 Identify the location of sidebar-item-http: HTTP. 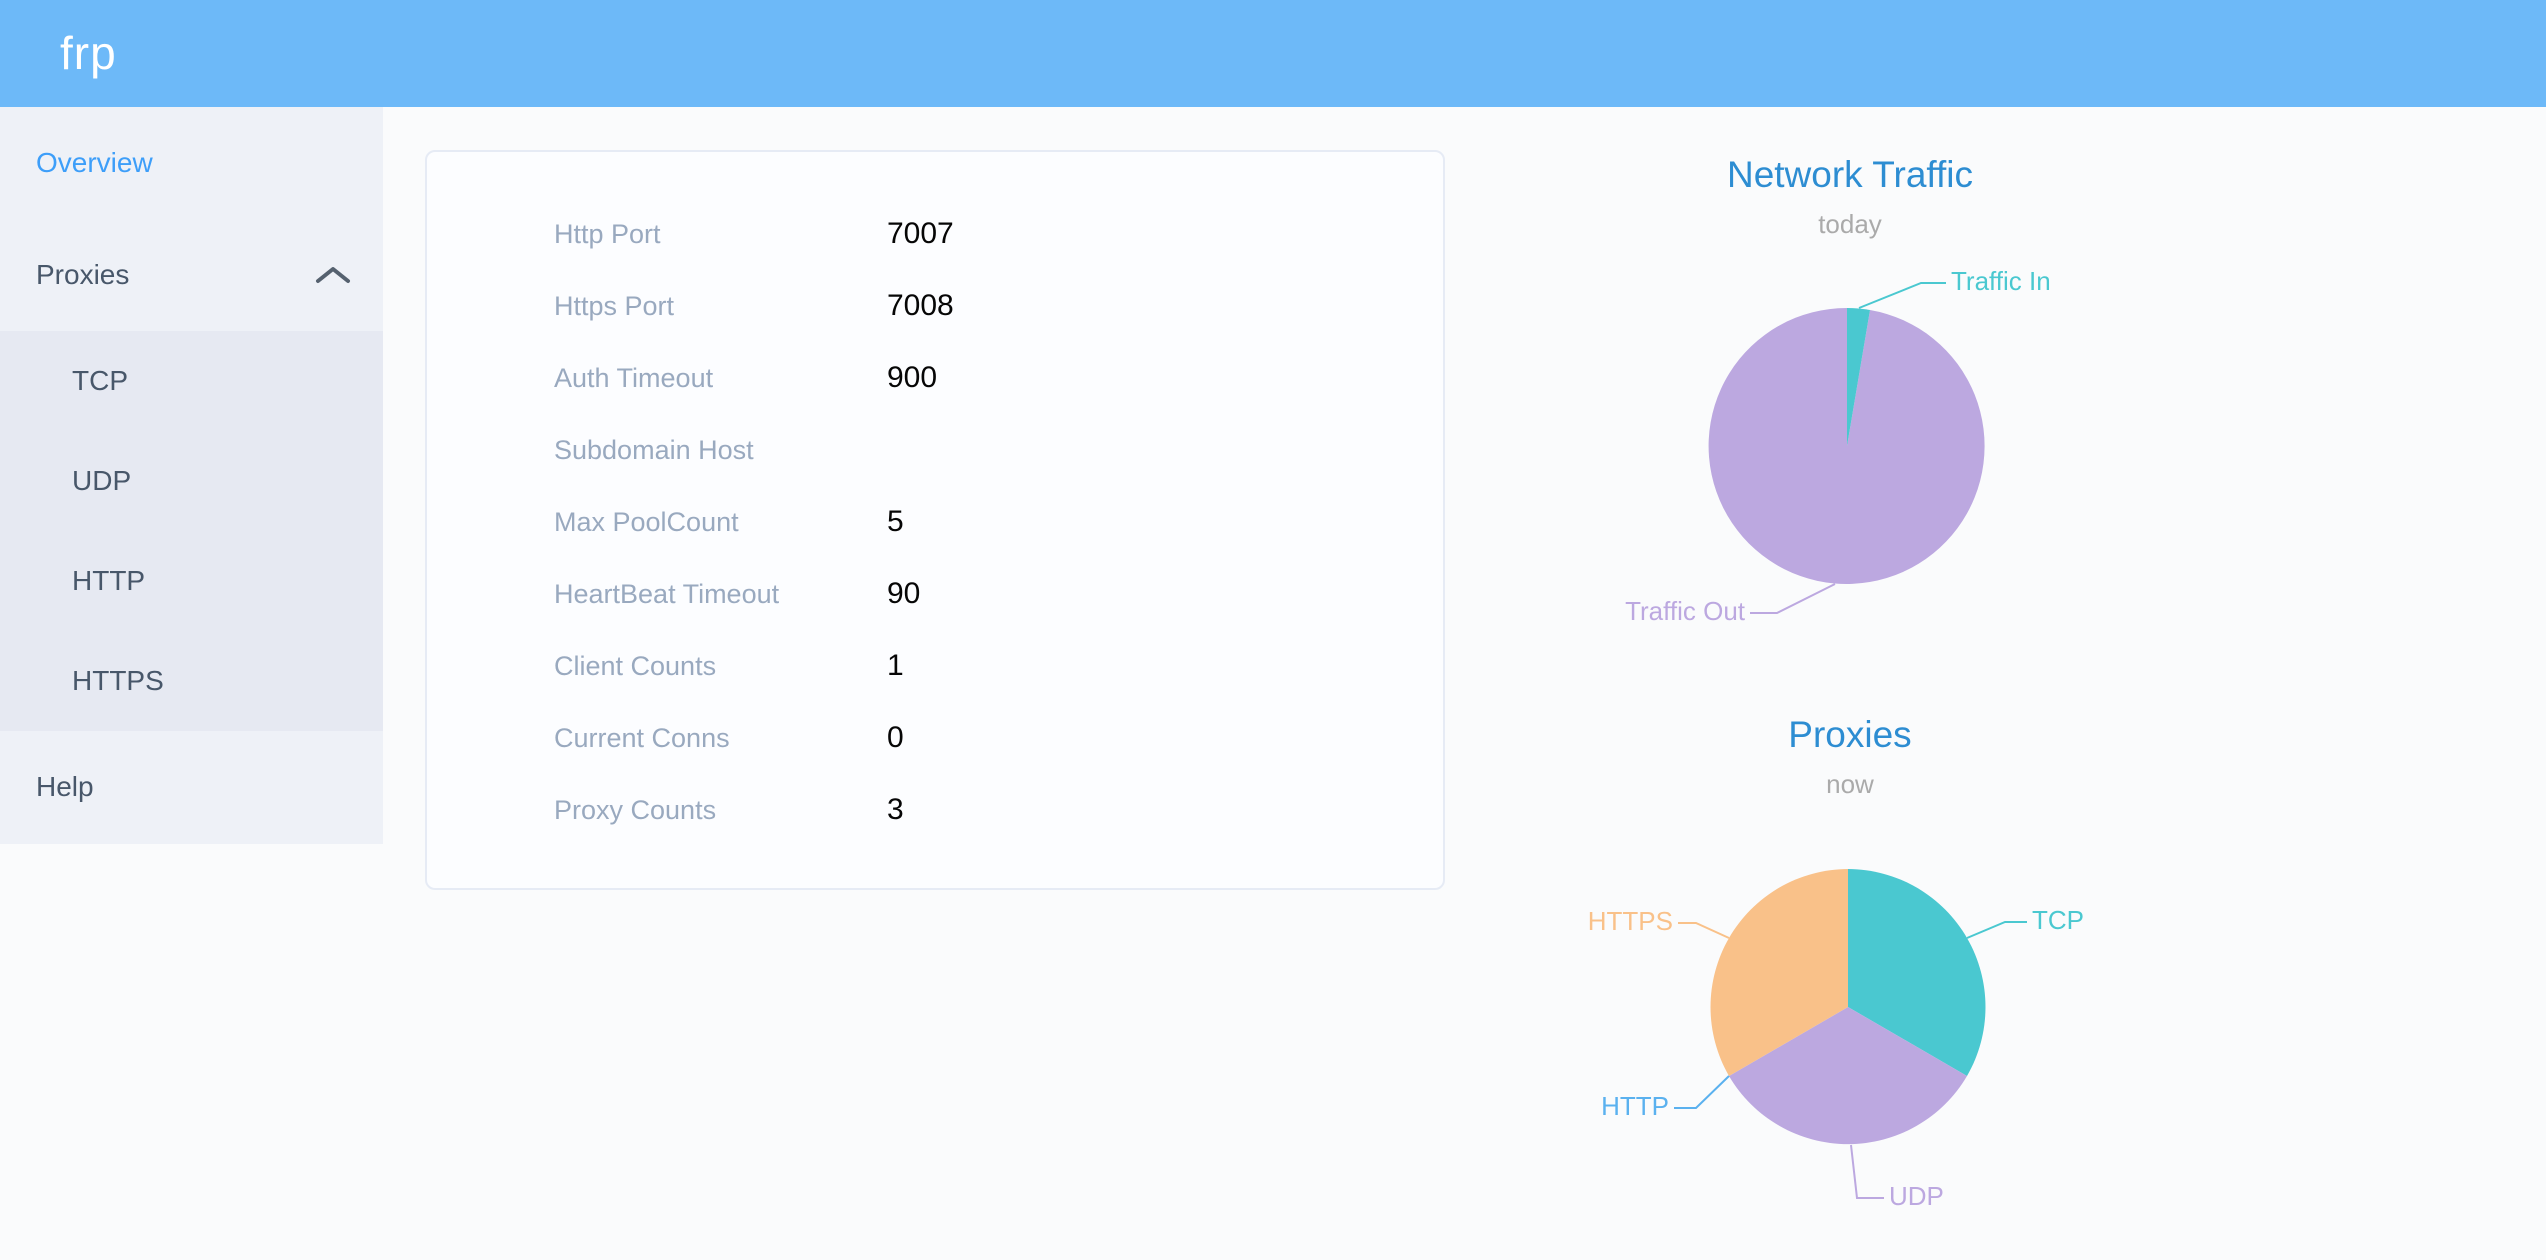
(109, 580).